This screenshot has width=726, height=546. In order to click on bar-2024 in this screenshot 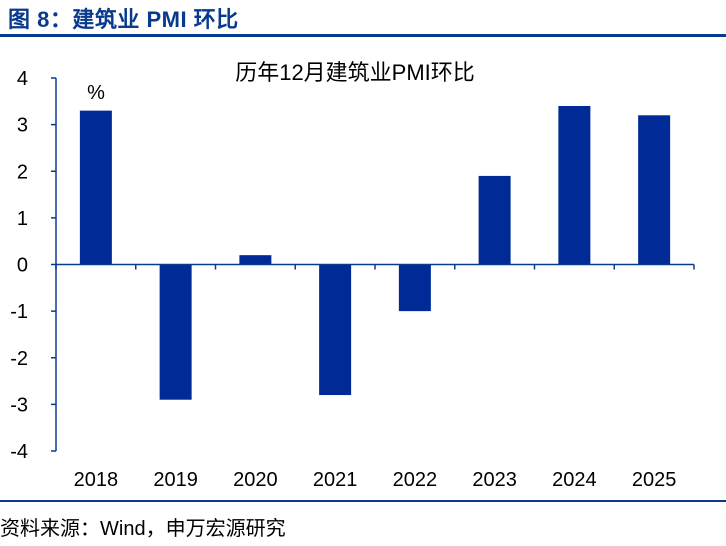, I will do `click(574, 185)`.